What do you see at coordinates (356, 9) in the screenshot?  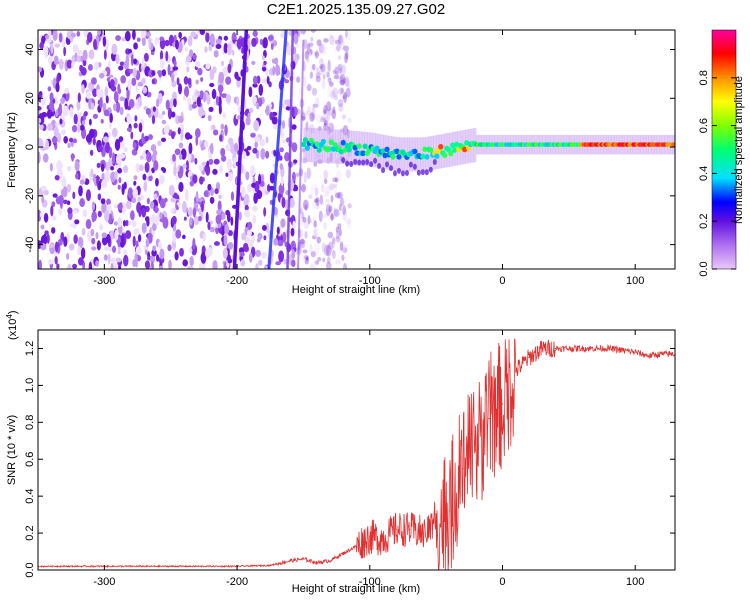 I see `figure-title: C2E1.2025.135.09.27.G02` at bounding box center [356, 9].